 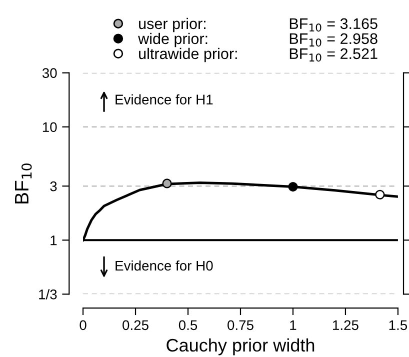 I want to click on text: BF$_{10}$ = 2.521, so click(x=334, y=55).